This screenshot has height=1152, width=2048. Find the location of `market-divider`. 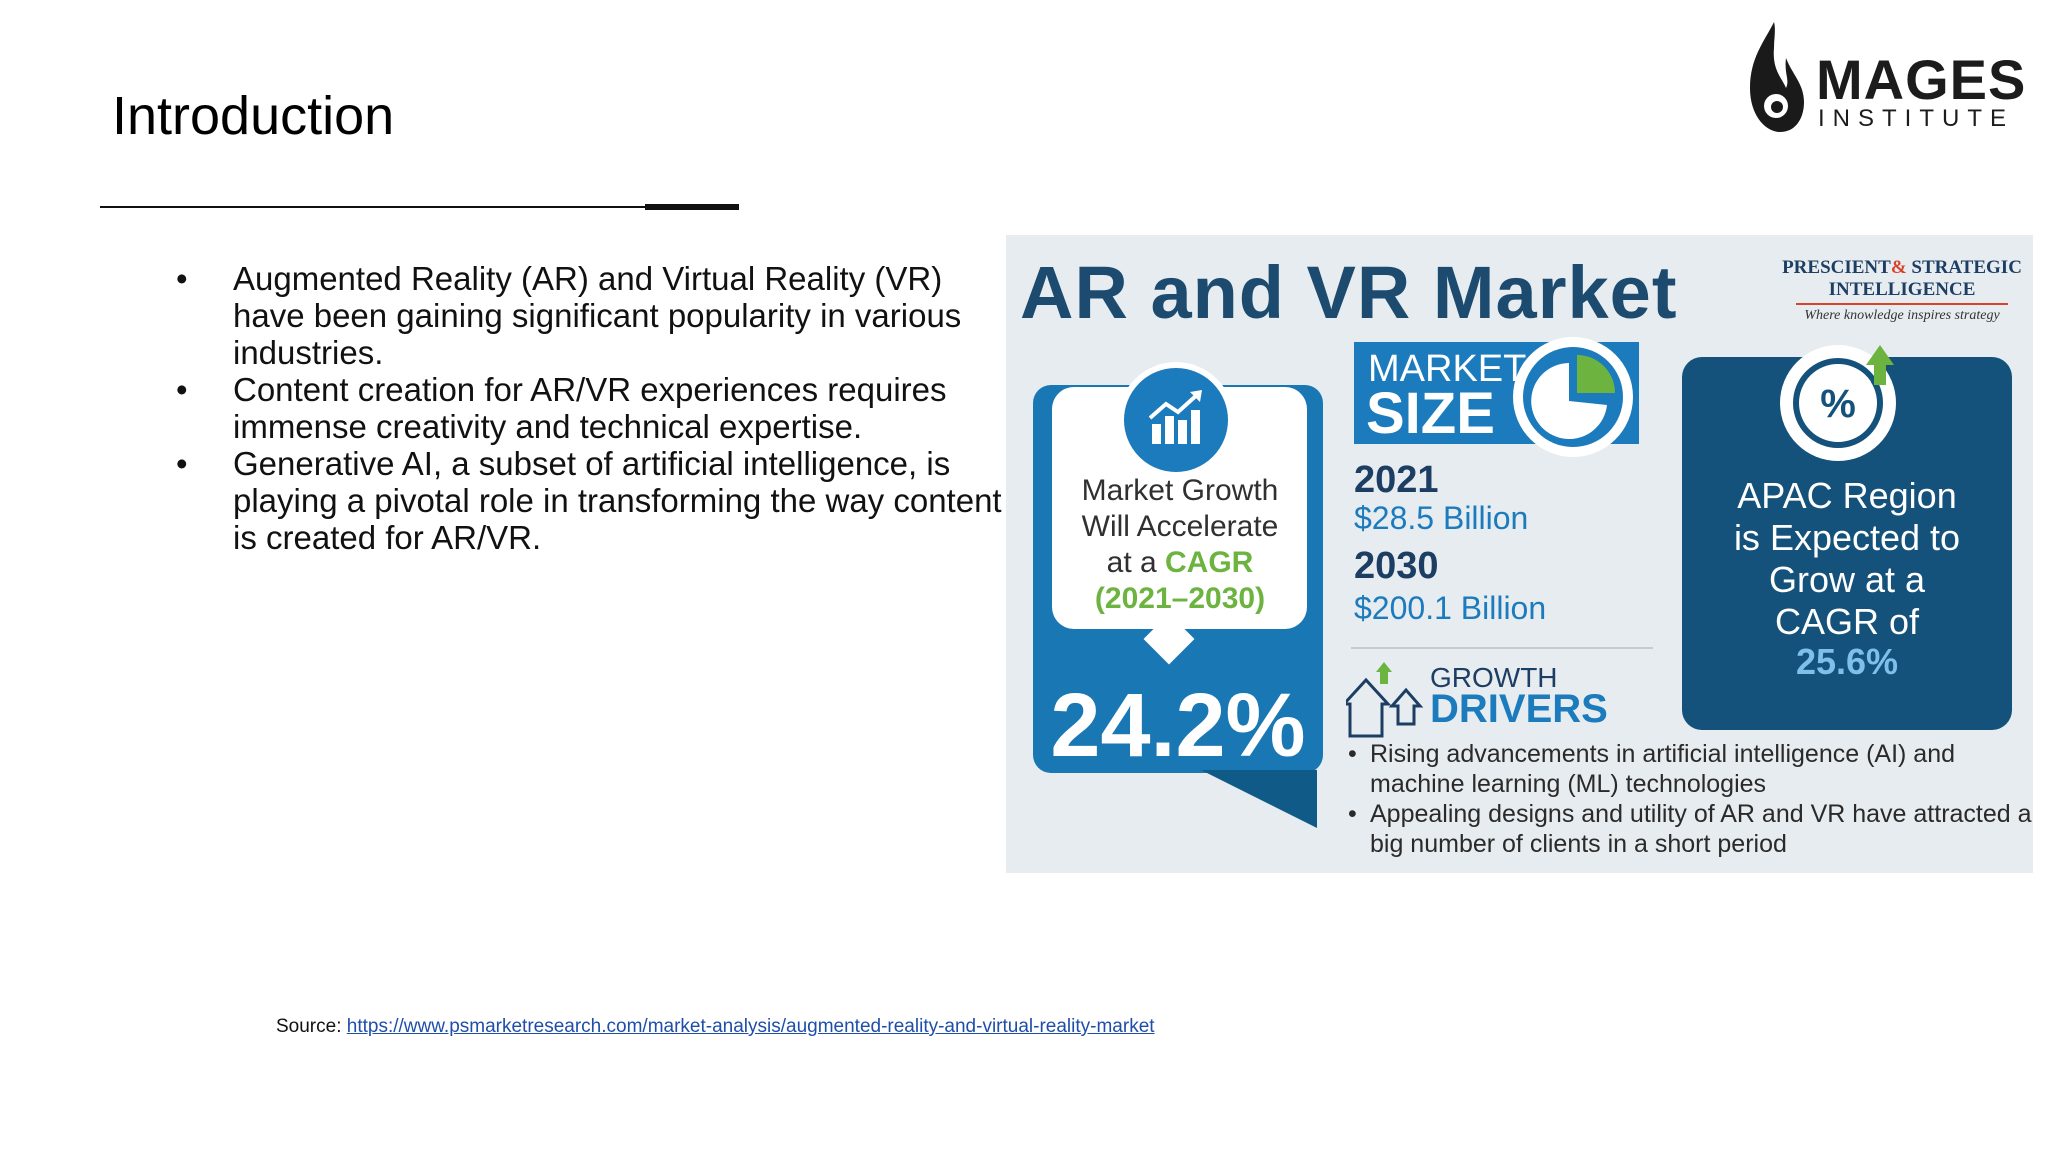

market-divider is located at coordinates (1502, 648).